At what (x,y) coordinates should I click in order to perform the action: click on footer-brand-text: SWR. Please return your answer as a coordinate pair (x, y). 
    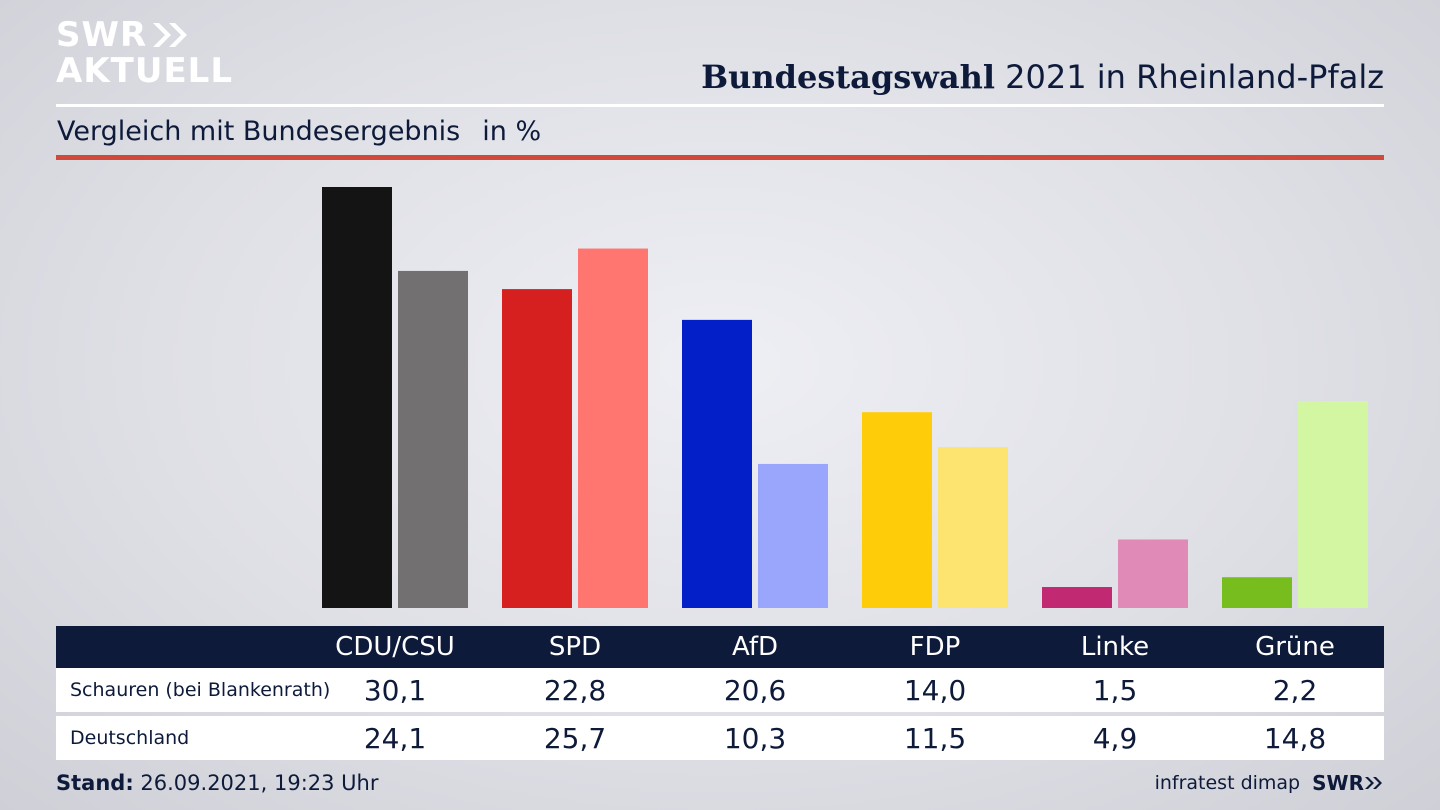
    Looking at the image, I should click on (1338, 783).